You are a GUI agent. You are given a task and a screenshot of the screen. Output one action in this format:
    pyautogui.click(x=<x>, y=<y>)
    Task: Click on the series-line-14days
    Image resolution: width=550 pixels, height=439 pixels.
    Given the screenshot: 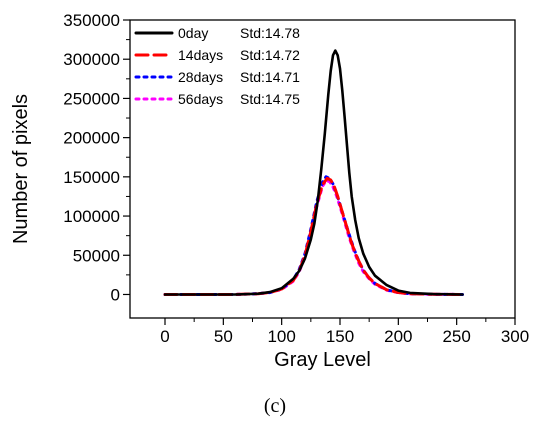 What is the action you would take?
    pyautogui.click(x=313, y=236)
    